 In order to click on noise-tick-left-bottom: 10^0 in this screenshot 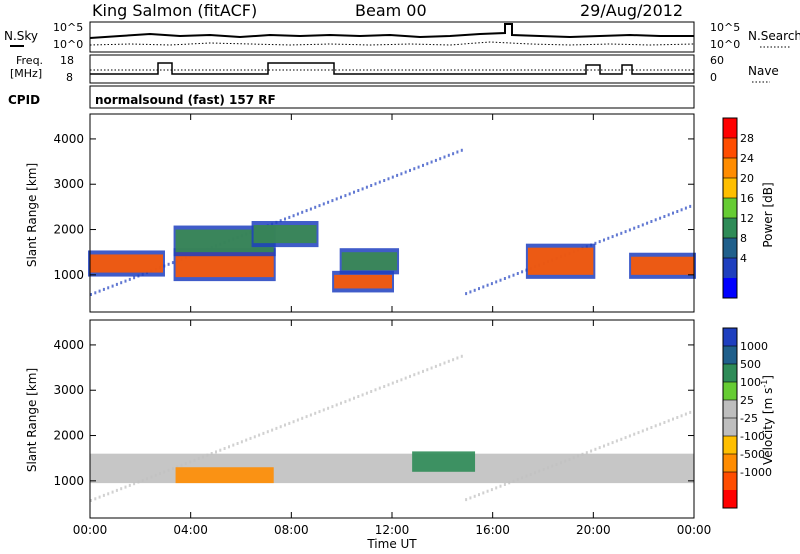, I will do `click(68, 44)`.